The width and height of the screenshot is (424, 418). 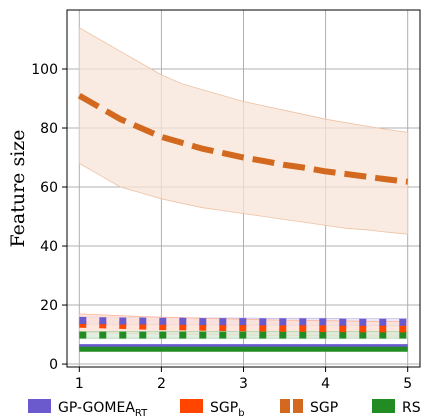 What do you see at coordinates (324, 408) in the screenshot?
I see `legend-label: SGP` at bounding box center [324, 408].